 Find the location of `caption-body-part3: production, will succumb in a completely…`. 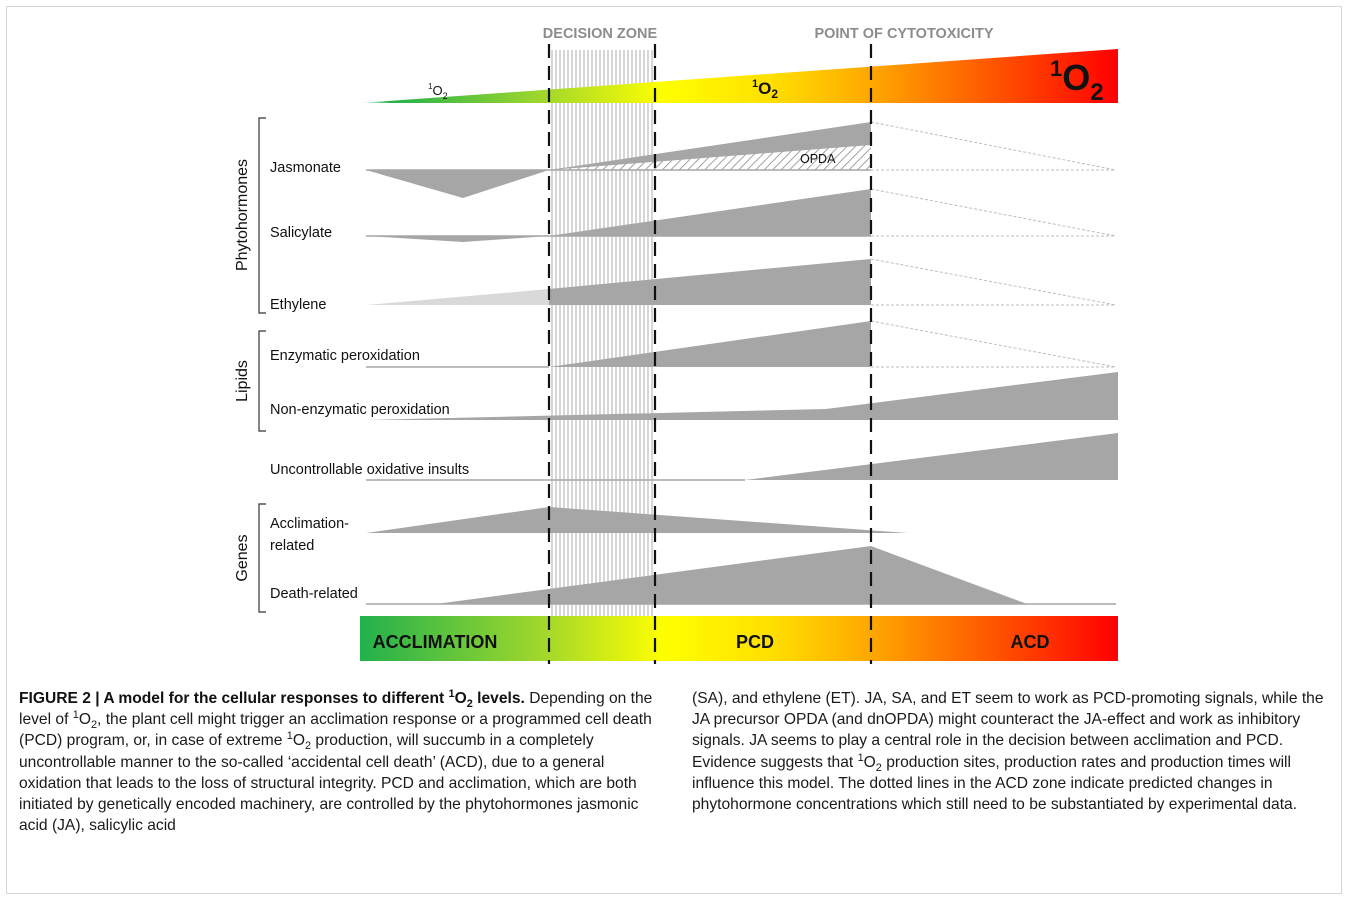

caption-body-part3: production, will succumb in a completely… is located at coordinates (329, 783).